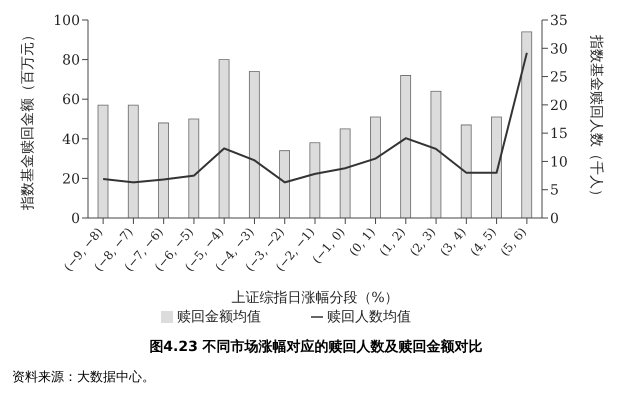 Image resolution: width=632 pixels, height=399 pixels. I want to click on y-tick-label: 40, so click(71, 140).